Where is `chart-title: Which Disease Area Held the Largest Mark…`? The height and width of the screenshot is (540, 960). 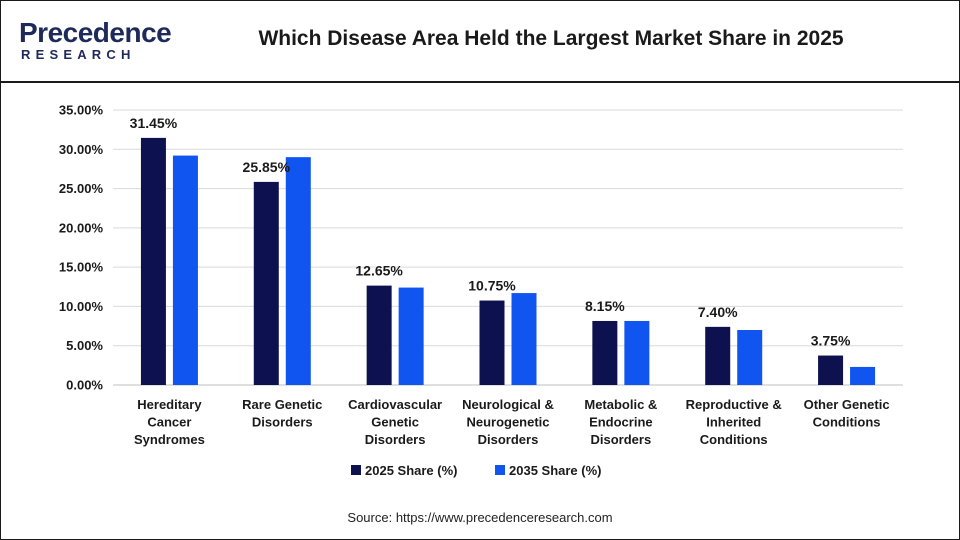 chart-title: Which Disease Area Held the Largest Mark… is located at coordinates (551, 38).